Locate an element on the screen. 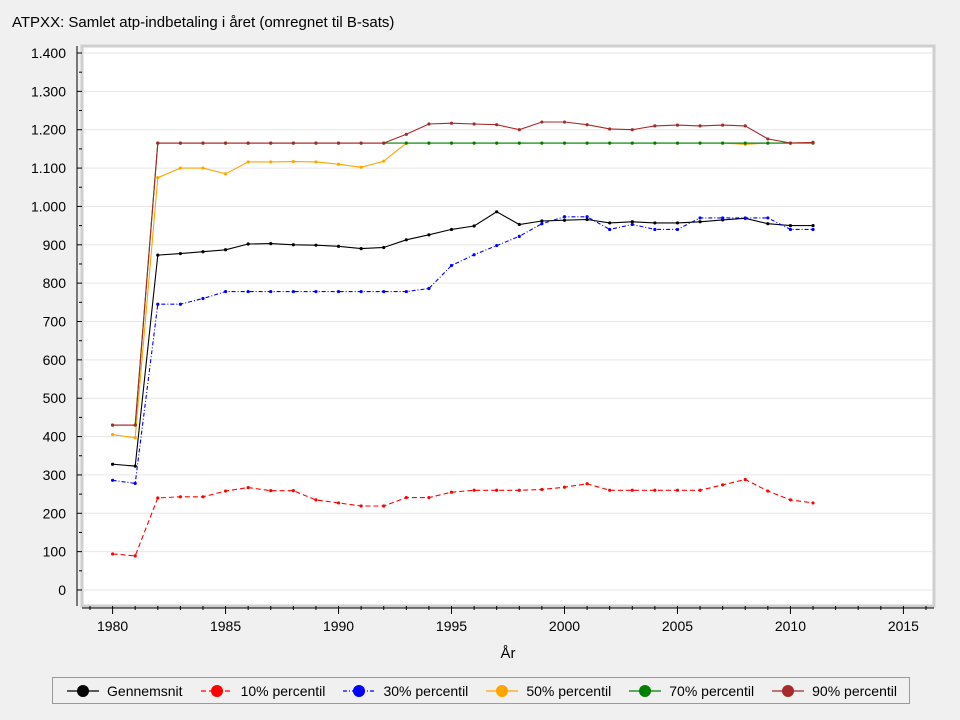 This screenshot has width=960, height=720. x-tick-label: 2000 is located at coordinates (564, 626).